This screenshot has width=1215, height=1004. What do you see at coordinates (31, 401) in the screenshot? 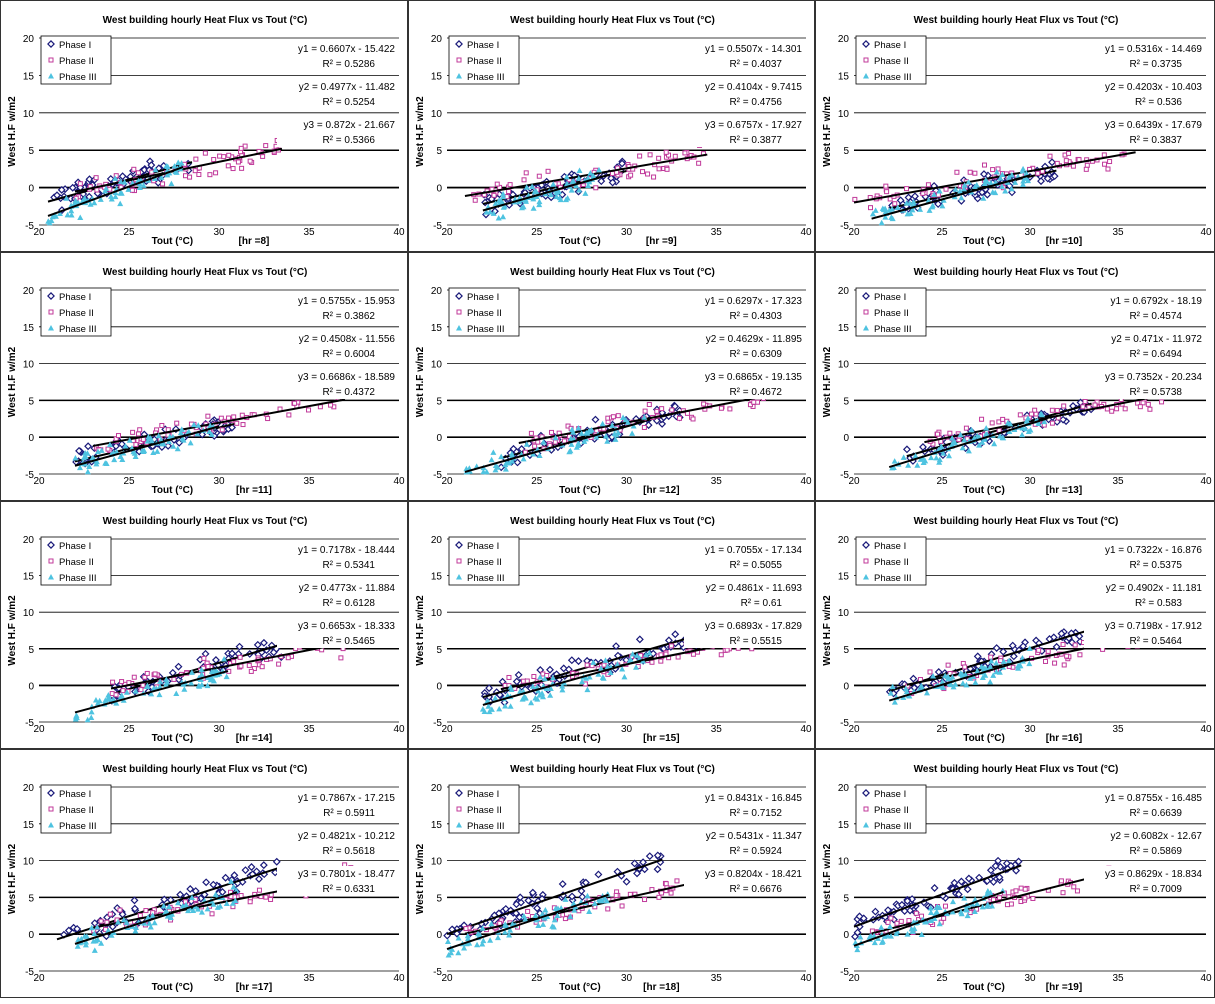
I see `y-tick-label: 5` at bounding box center [31, 401].